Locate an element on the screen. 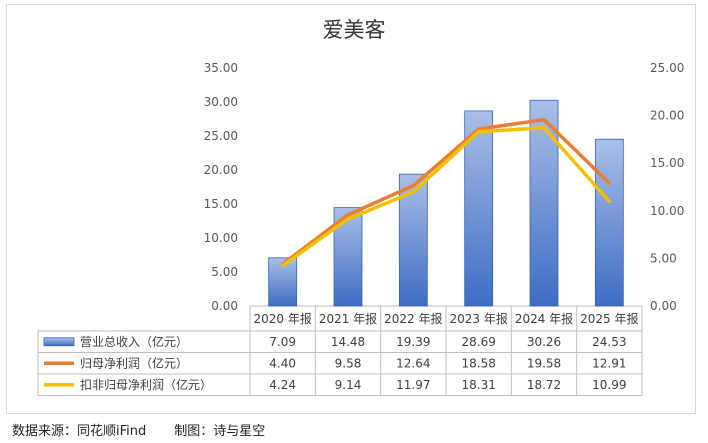  data-table-value: 19.39 is located at coordinates (413, 342).